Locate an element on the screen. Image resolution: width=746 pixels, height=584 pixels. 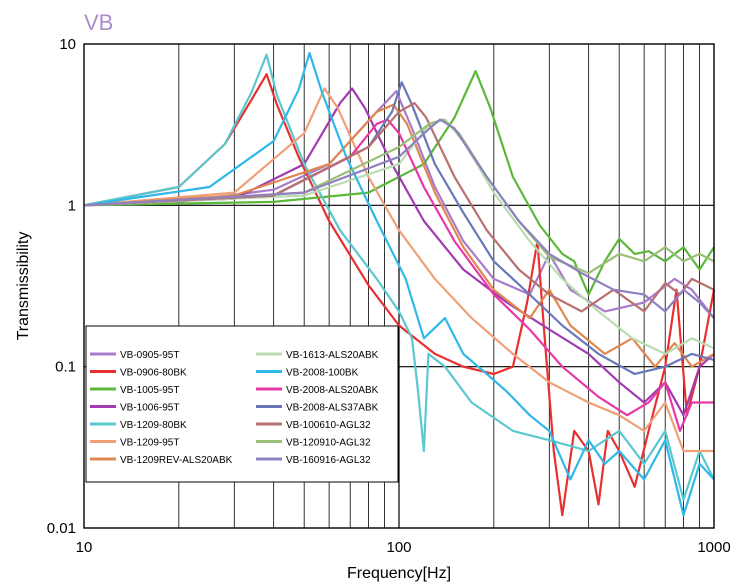
chart-title: VB is located at coordinates (98, 22).